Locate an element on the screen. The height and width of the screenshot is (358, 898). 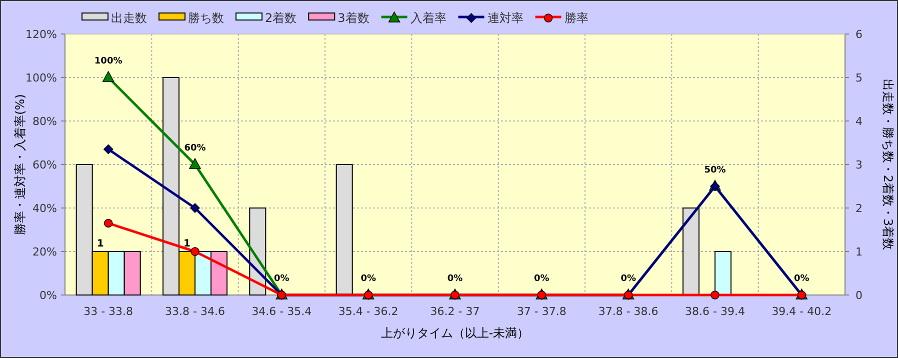
y-tick-label: 40% is located at coordinates (44, 208).